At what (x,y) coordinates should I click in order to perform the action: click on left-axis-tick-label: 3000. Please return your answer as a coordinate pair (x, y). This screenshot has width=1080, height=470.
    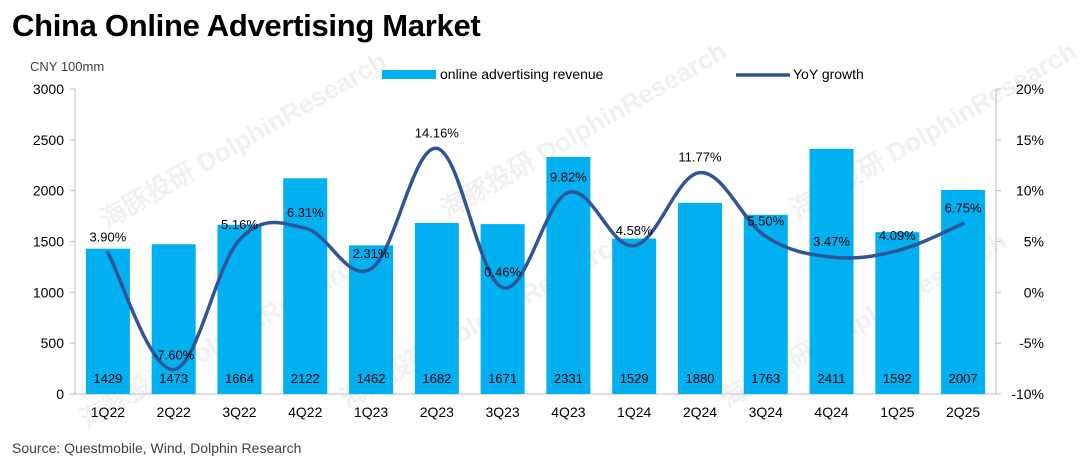
    Looking at the image, I should click on (48, 89).